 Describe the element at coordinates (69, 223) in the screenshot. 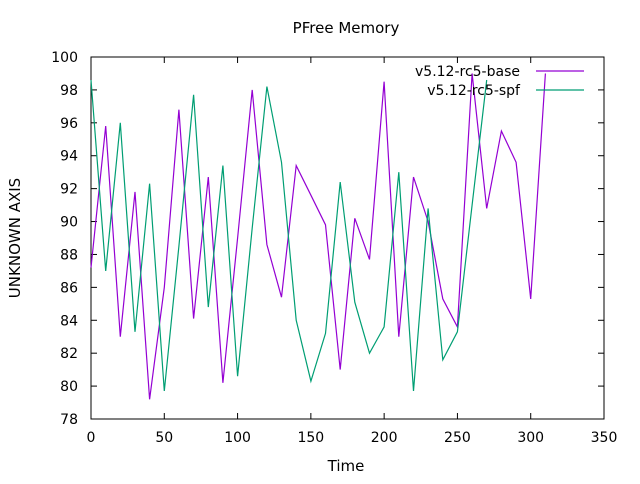

I see `y-tick-label: 90` at that location.